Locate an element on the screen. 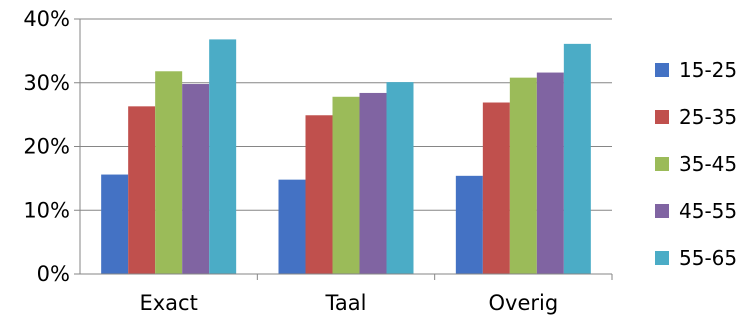 This screenshot has width=746, height=320. legend-item-45-55: 45-55 is located at coordinates (696, 211).